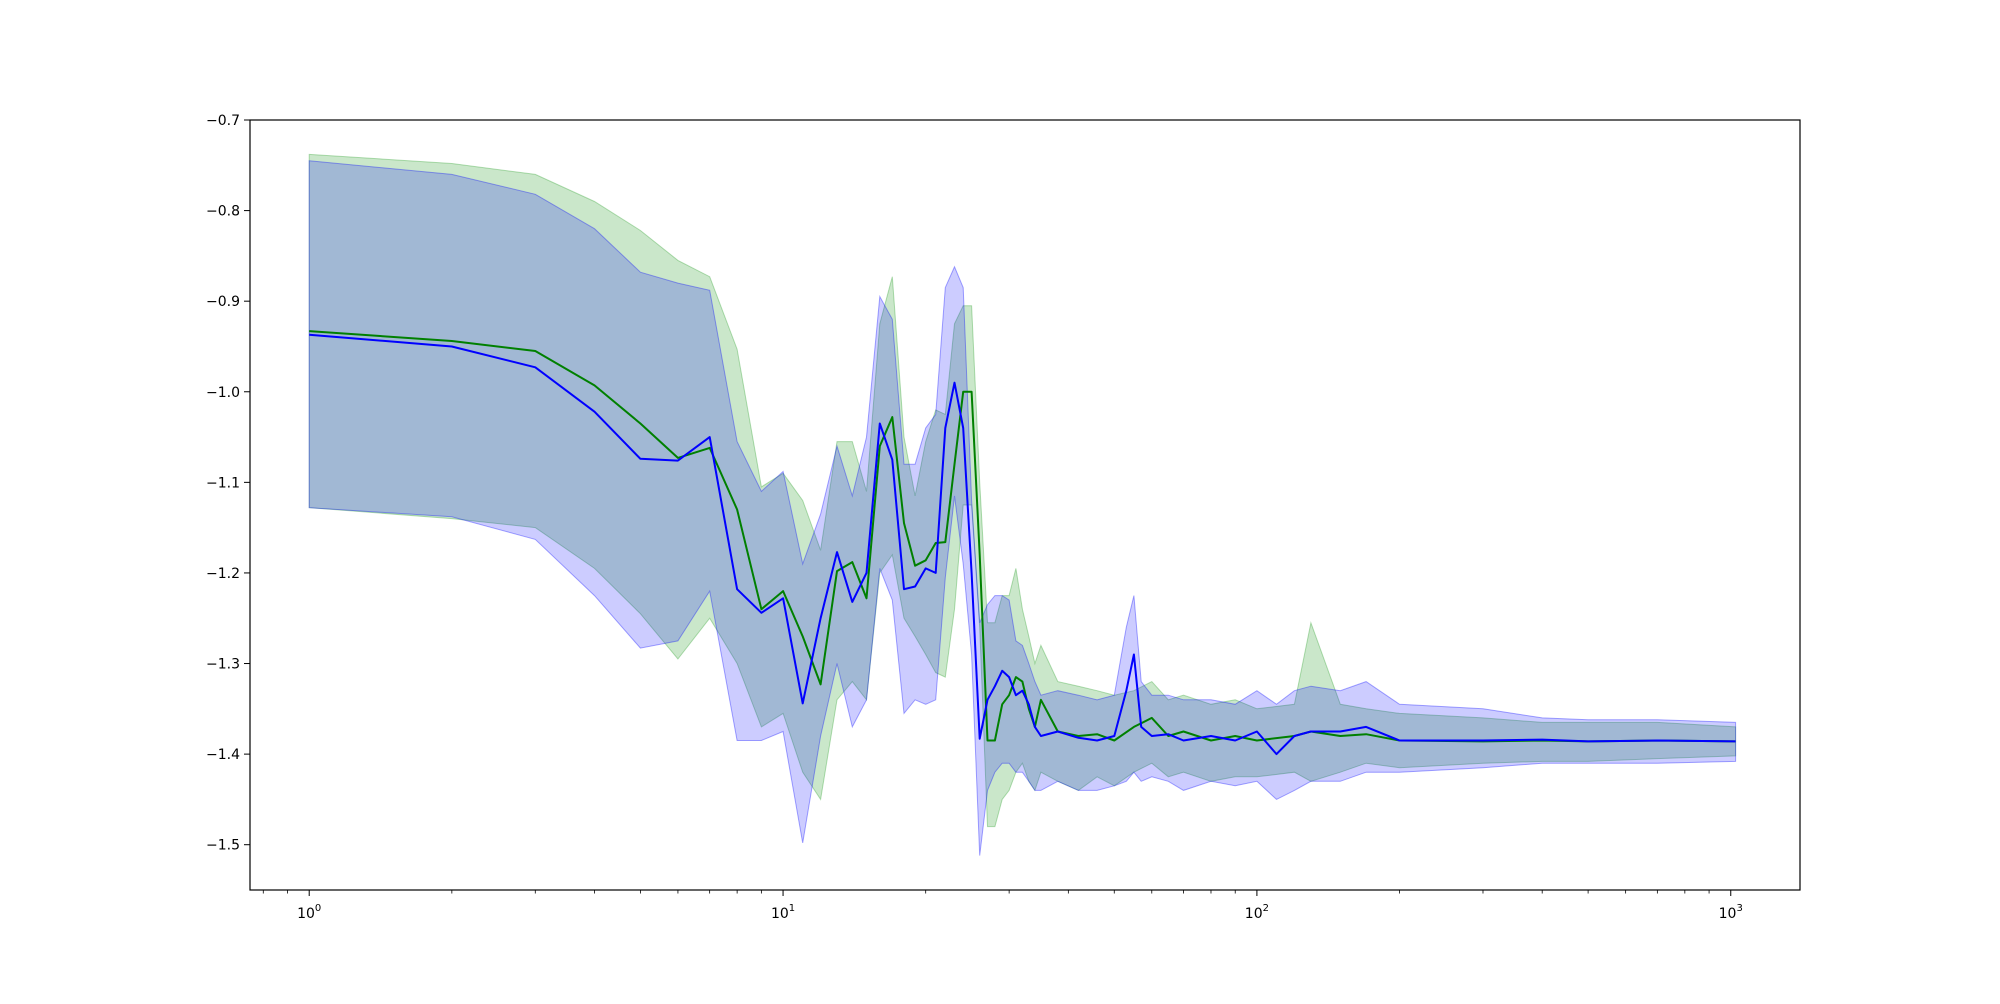 This screenshot has height=1004, width=2000. Describe the element at coordinates (783, 912) in the screenshot. I see `x-tick-label: 10¹` at that location.